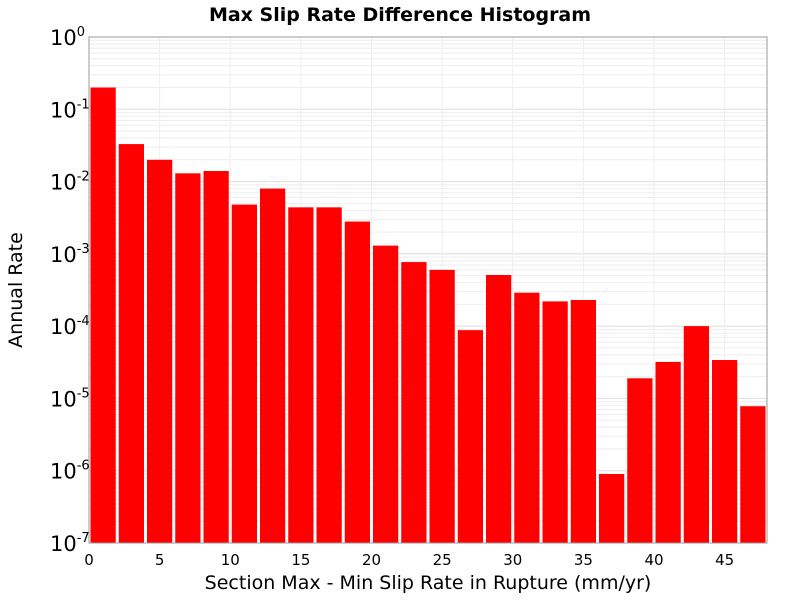  Describe the element at coordinates (70, 326) in the screenshot. I see `y-tick-label: 10⁻⁴` at that location.